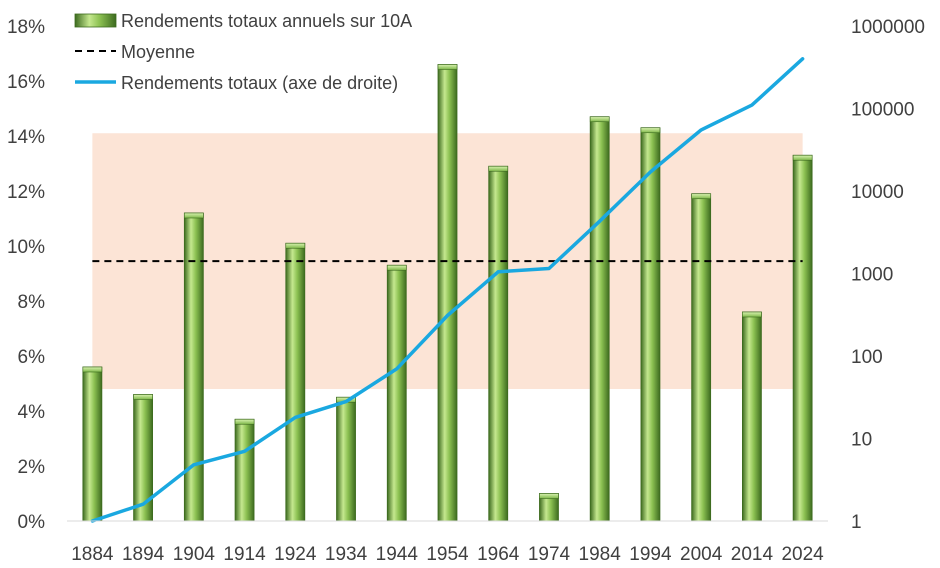 This screenshot has height=568, width=940. What do you see at coordinates (92, 554) in the screenshot?
I see `x-tick-label: 1884` at bounding box center [92, 554].